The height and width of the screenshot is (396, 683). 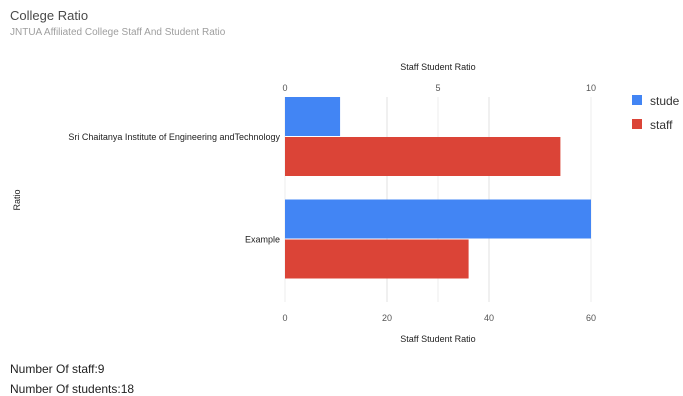 What do you see at coordinates (49, 15) in the screenshot?
I see `chart-title: College Ratio` at bounding box center [49, 15].